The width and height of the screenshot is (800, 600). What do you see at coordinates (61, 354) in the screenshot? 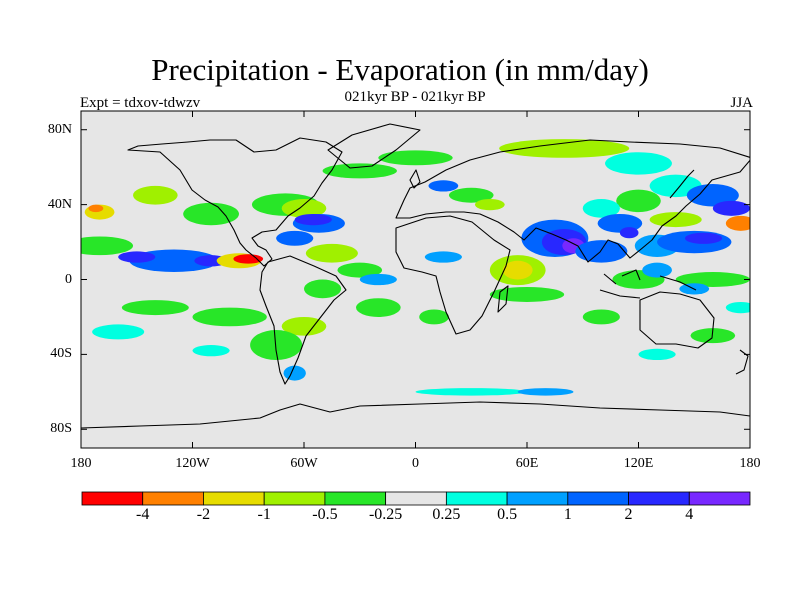
I see `lat-tick-label: 40S` at bounding box center [61, 354].